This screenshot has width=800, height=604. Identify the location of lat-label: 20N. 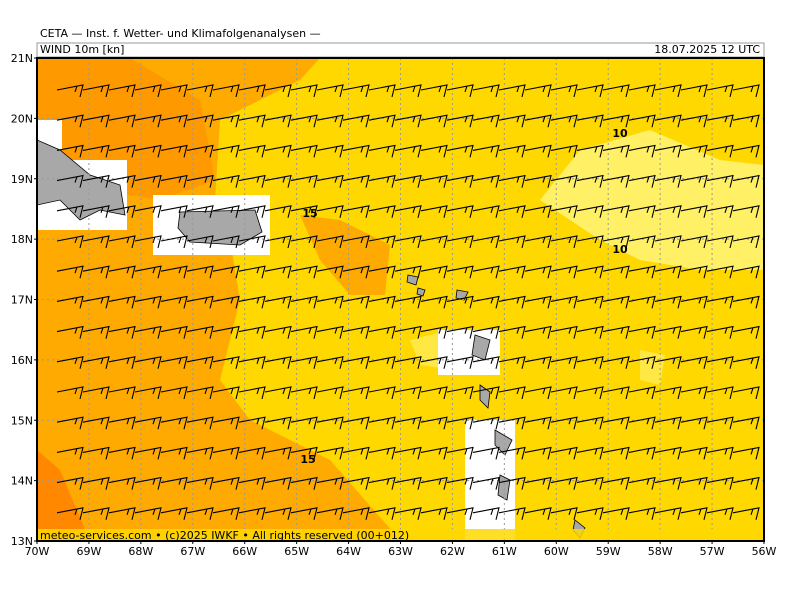
(22, 118).